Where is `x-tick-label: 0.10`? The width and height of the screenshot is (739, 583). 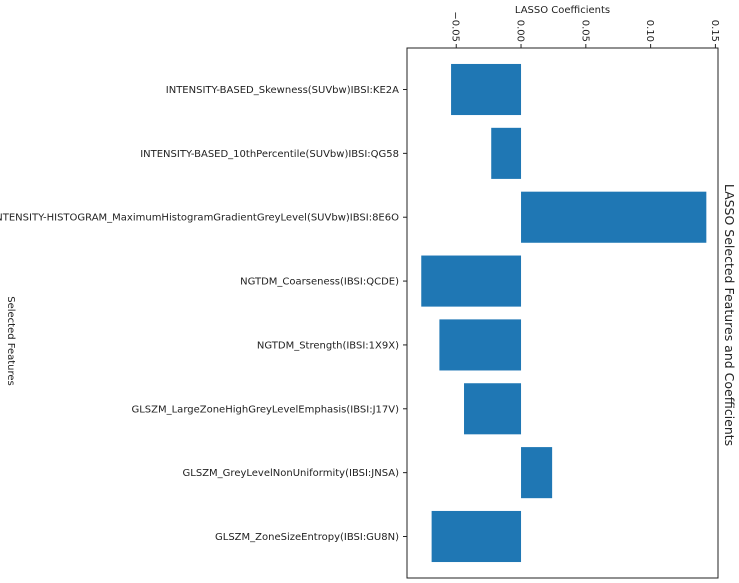
x-tick-label: 0.10 is located at coordinates (649, 31).